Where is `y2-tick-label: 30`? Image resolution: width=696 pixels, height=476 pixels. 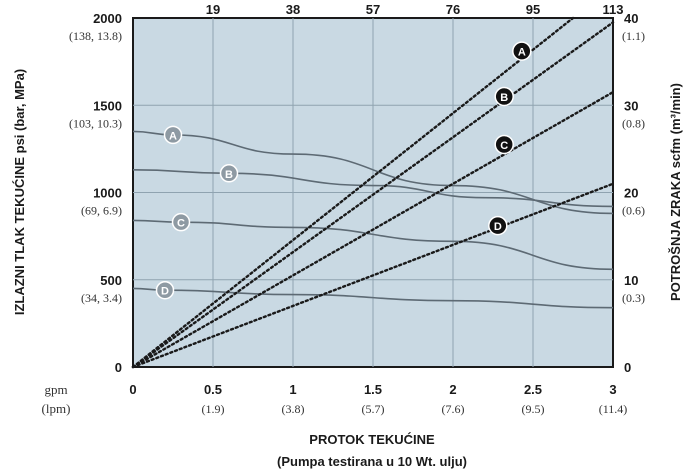 y2-tick-label: 30 is located at coordinates (631, 105).